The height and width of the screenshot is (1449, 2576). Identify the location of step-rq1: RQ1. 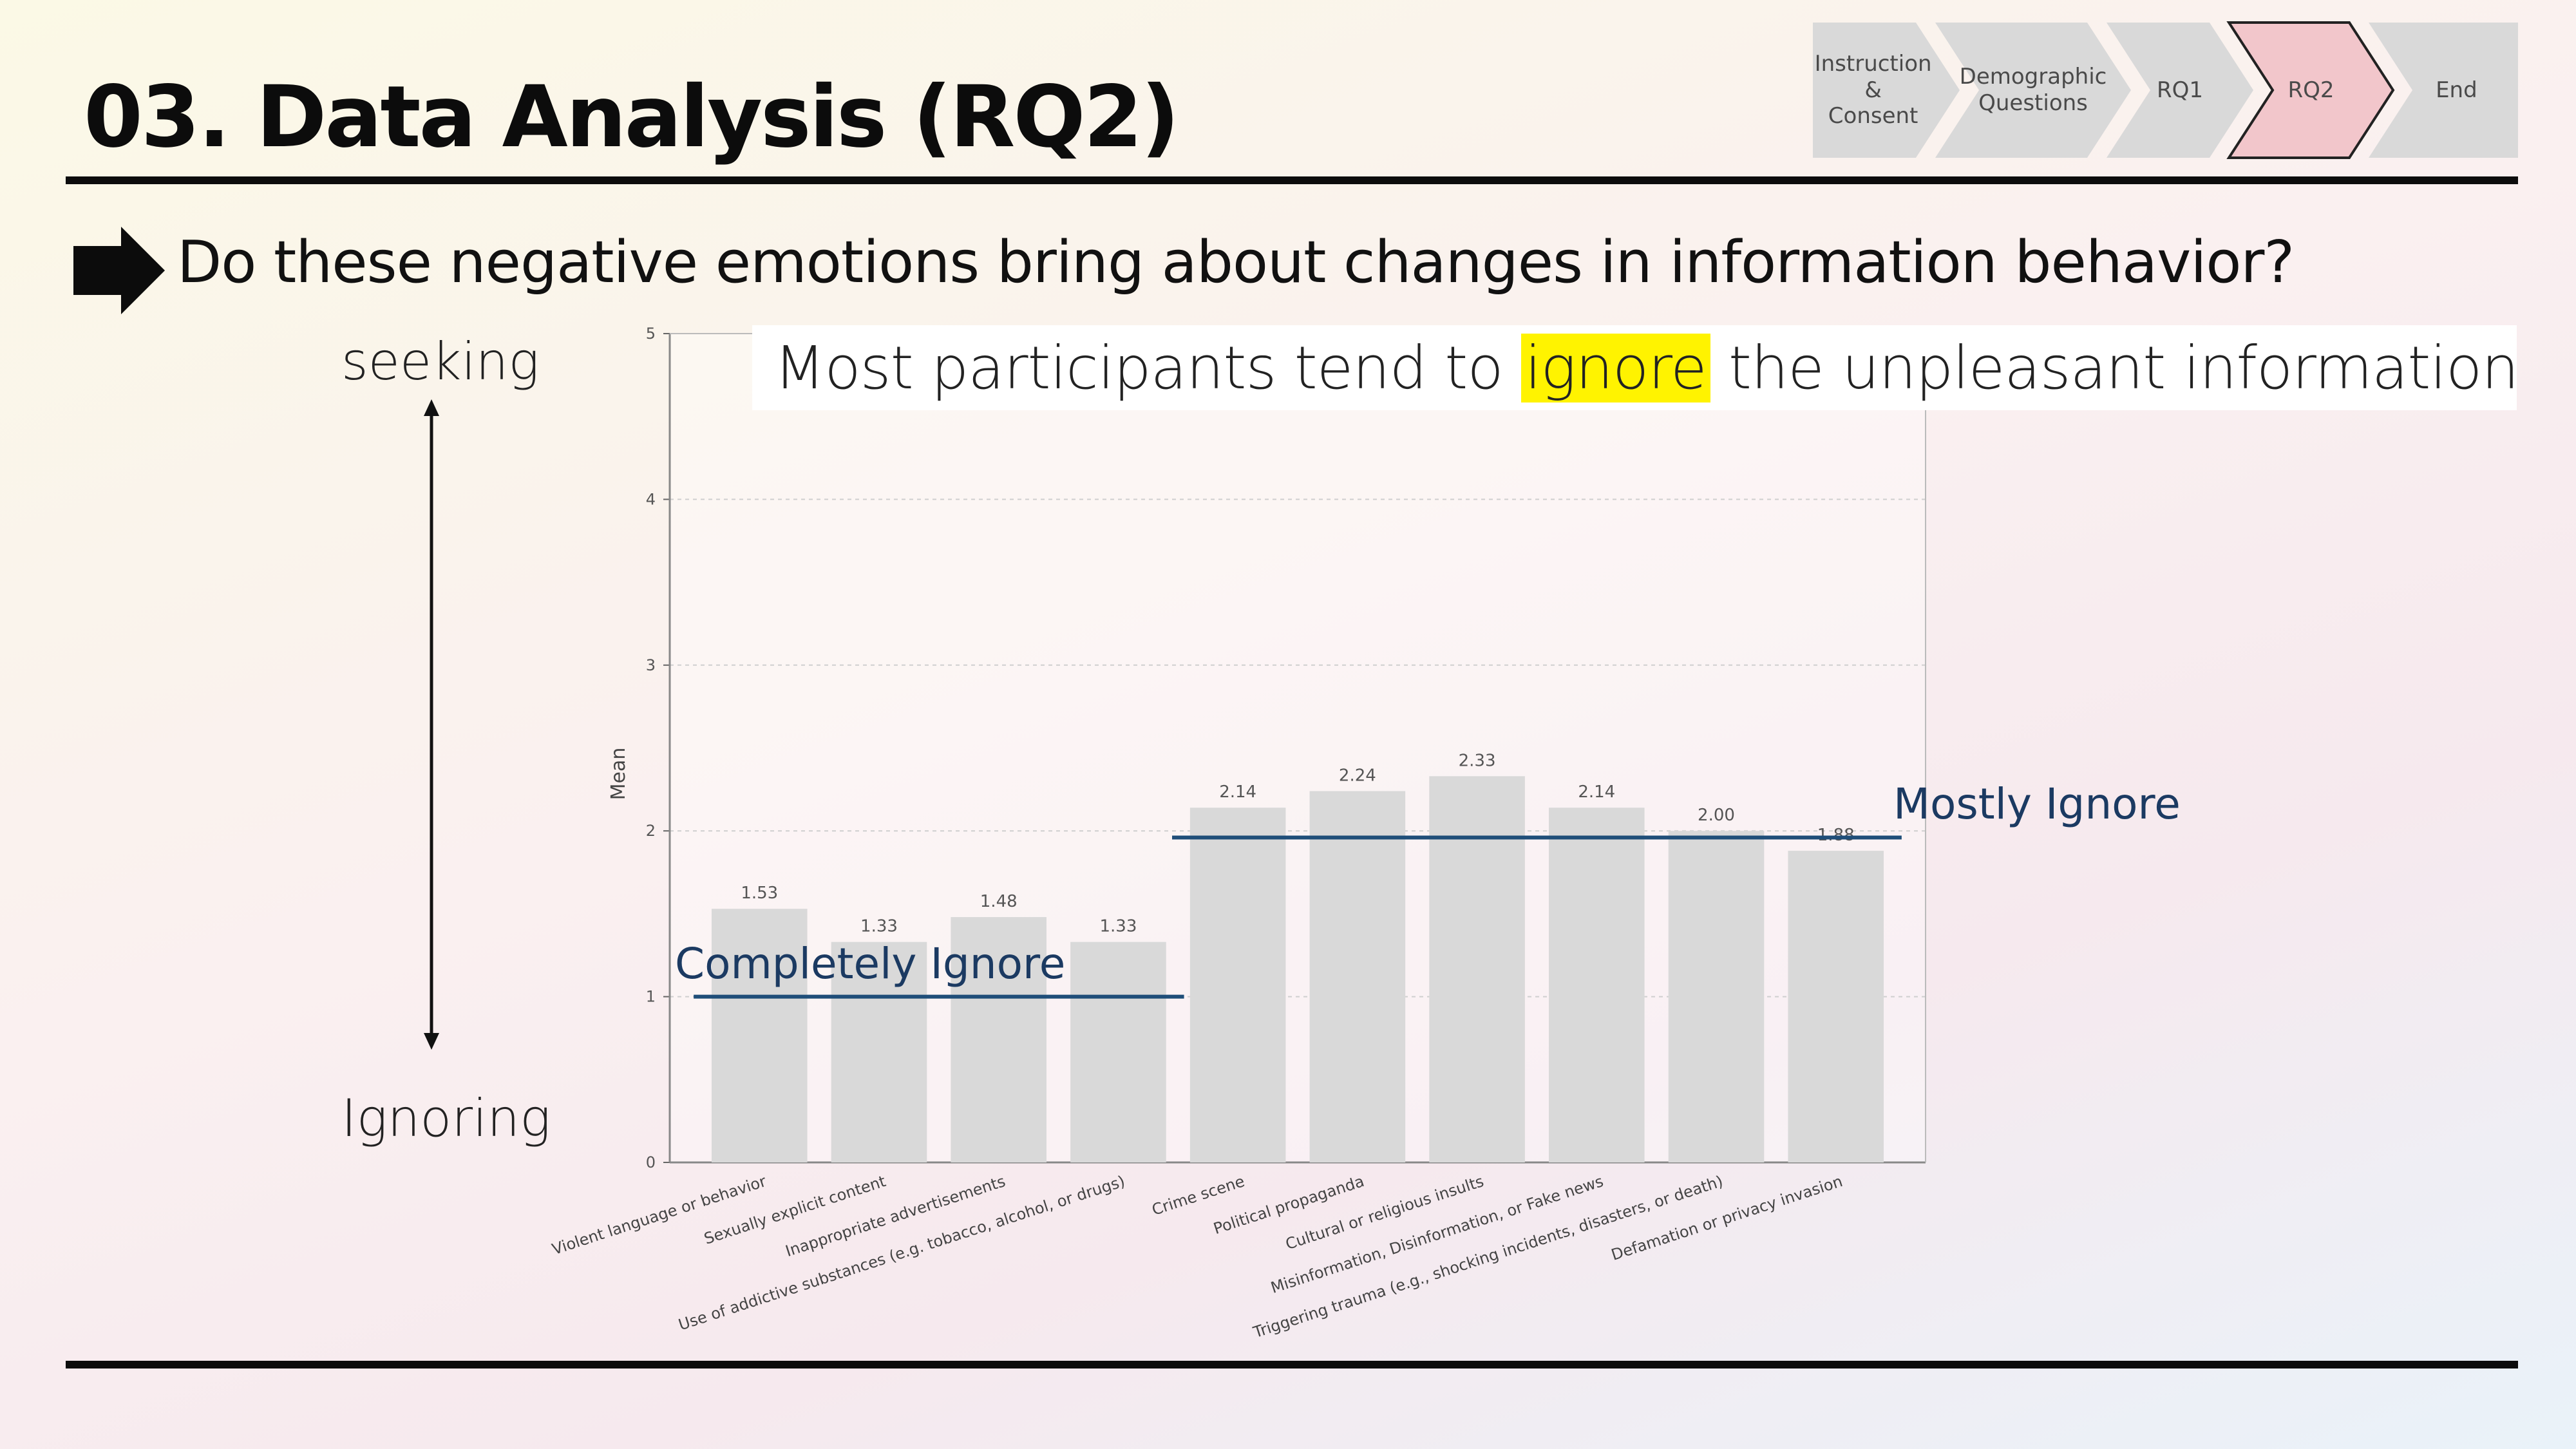
(2180, 91).